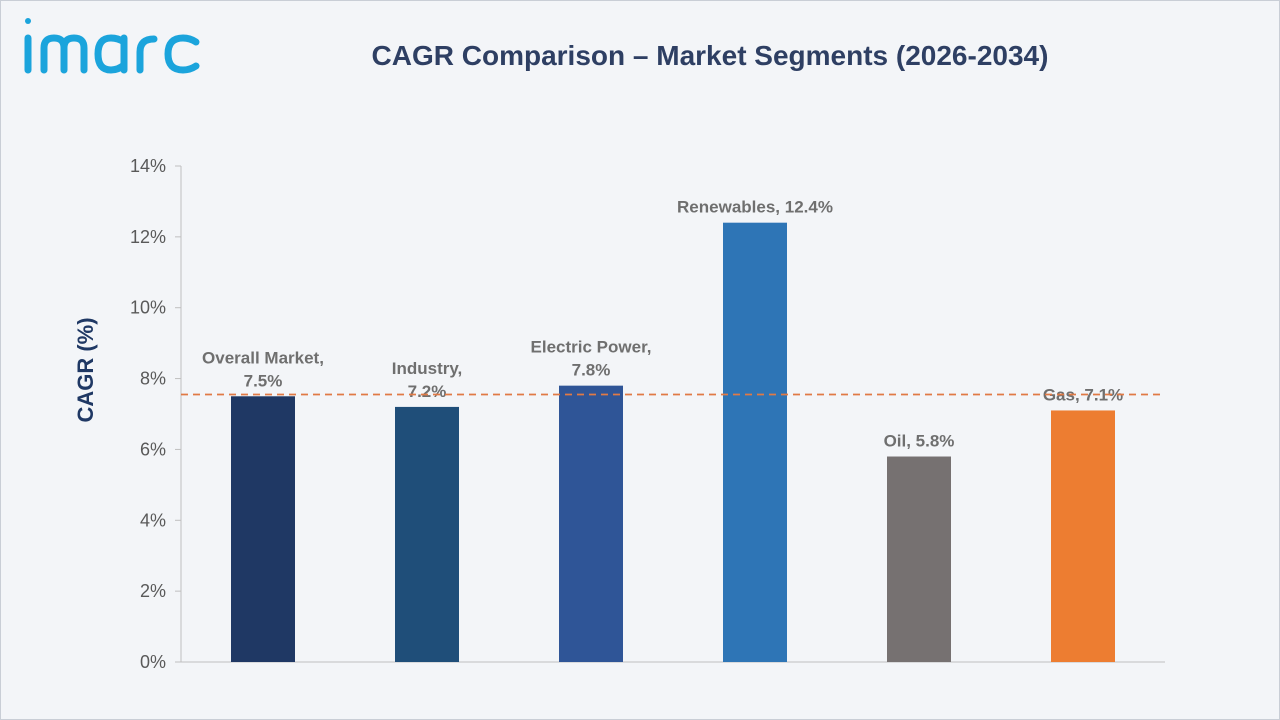 This screenshot has height=720, width=1280. What do you see at coordinates (263, 529) in the screenshot?
I see `bar-overall-market` at bounding box center [263, 529].